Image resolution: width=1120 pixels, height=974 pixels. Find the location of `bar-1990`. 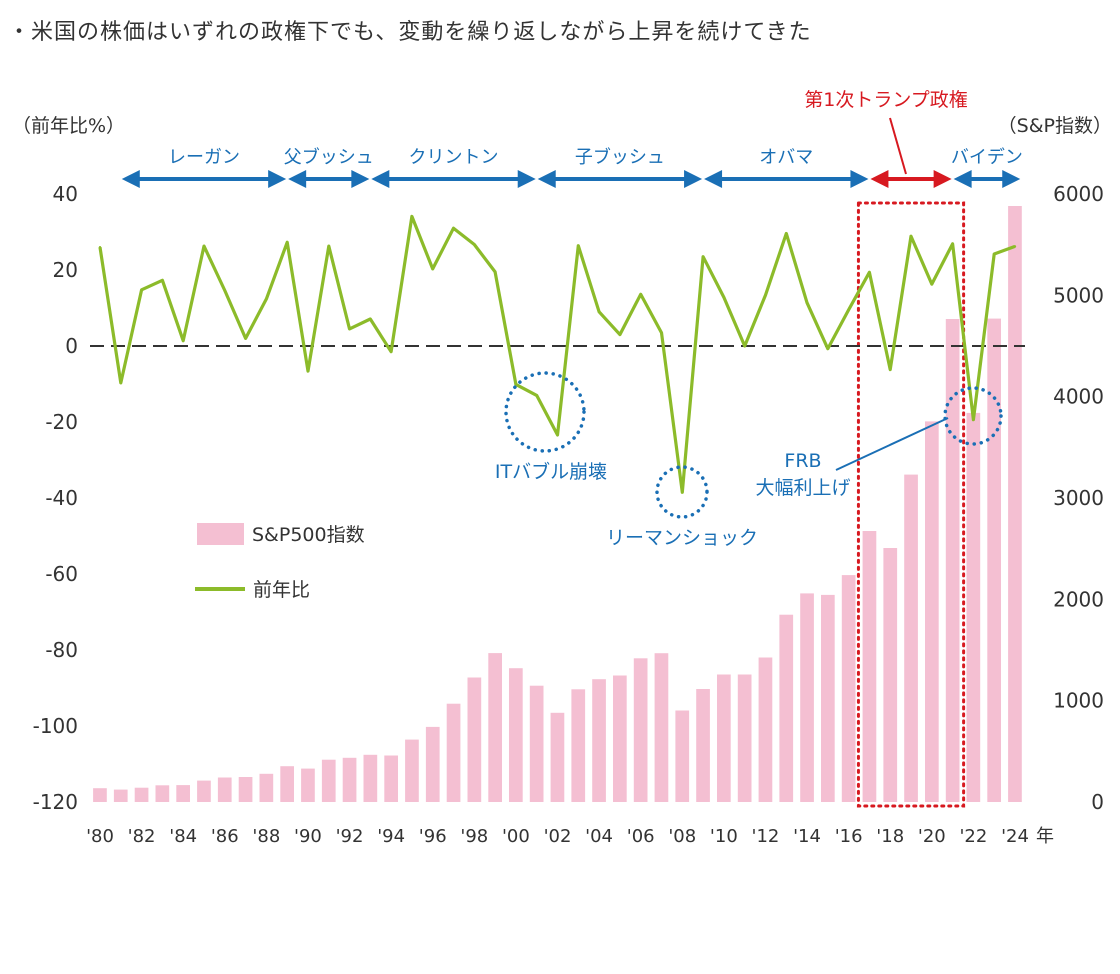

bar-1990 is located at coordinates (308, 785).